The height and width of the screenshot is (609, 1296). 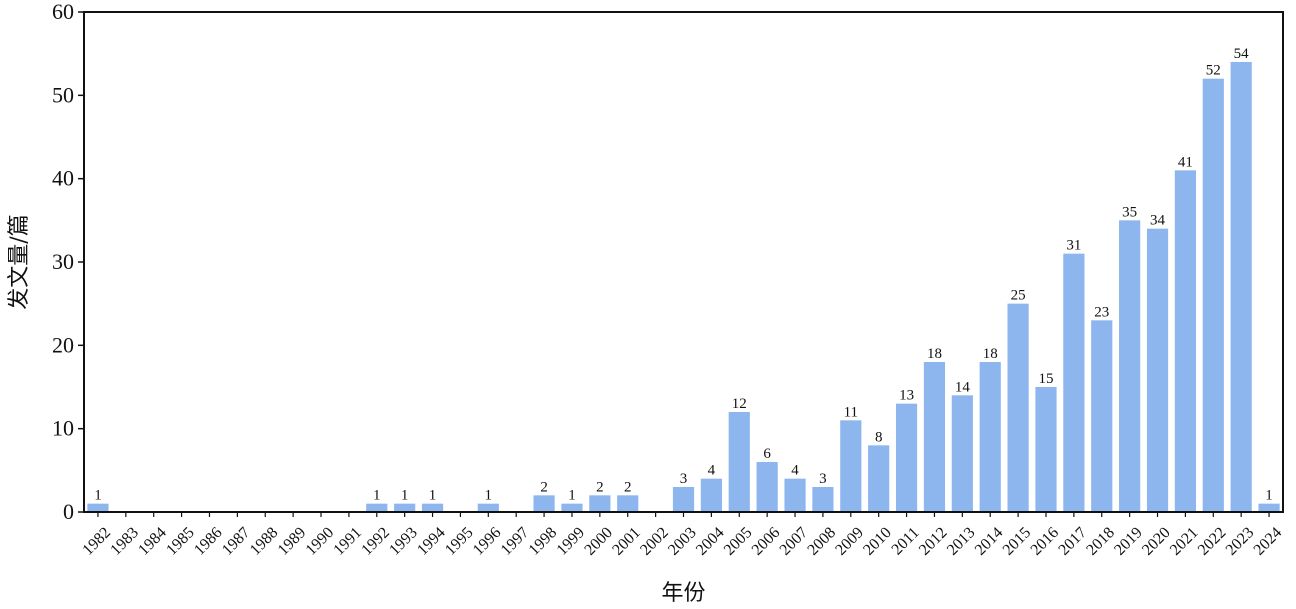 What do you see at coordinates (963, 387) in the screenshot?
I see `data-label-2013: 14` at bounding box center [963, 387].